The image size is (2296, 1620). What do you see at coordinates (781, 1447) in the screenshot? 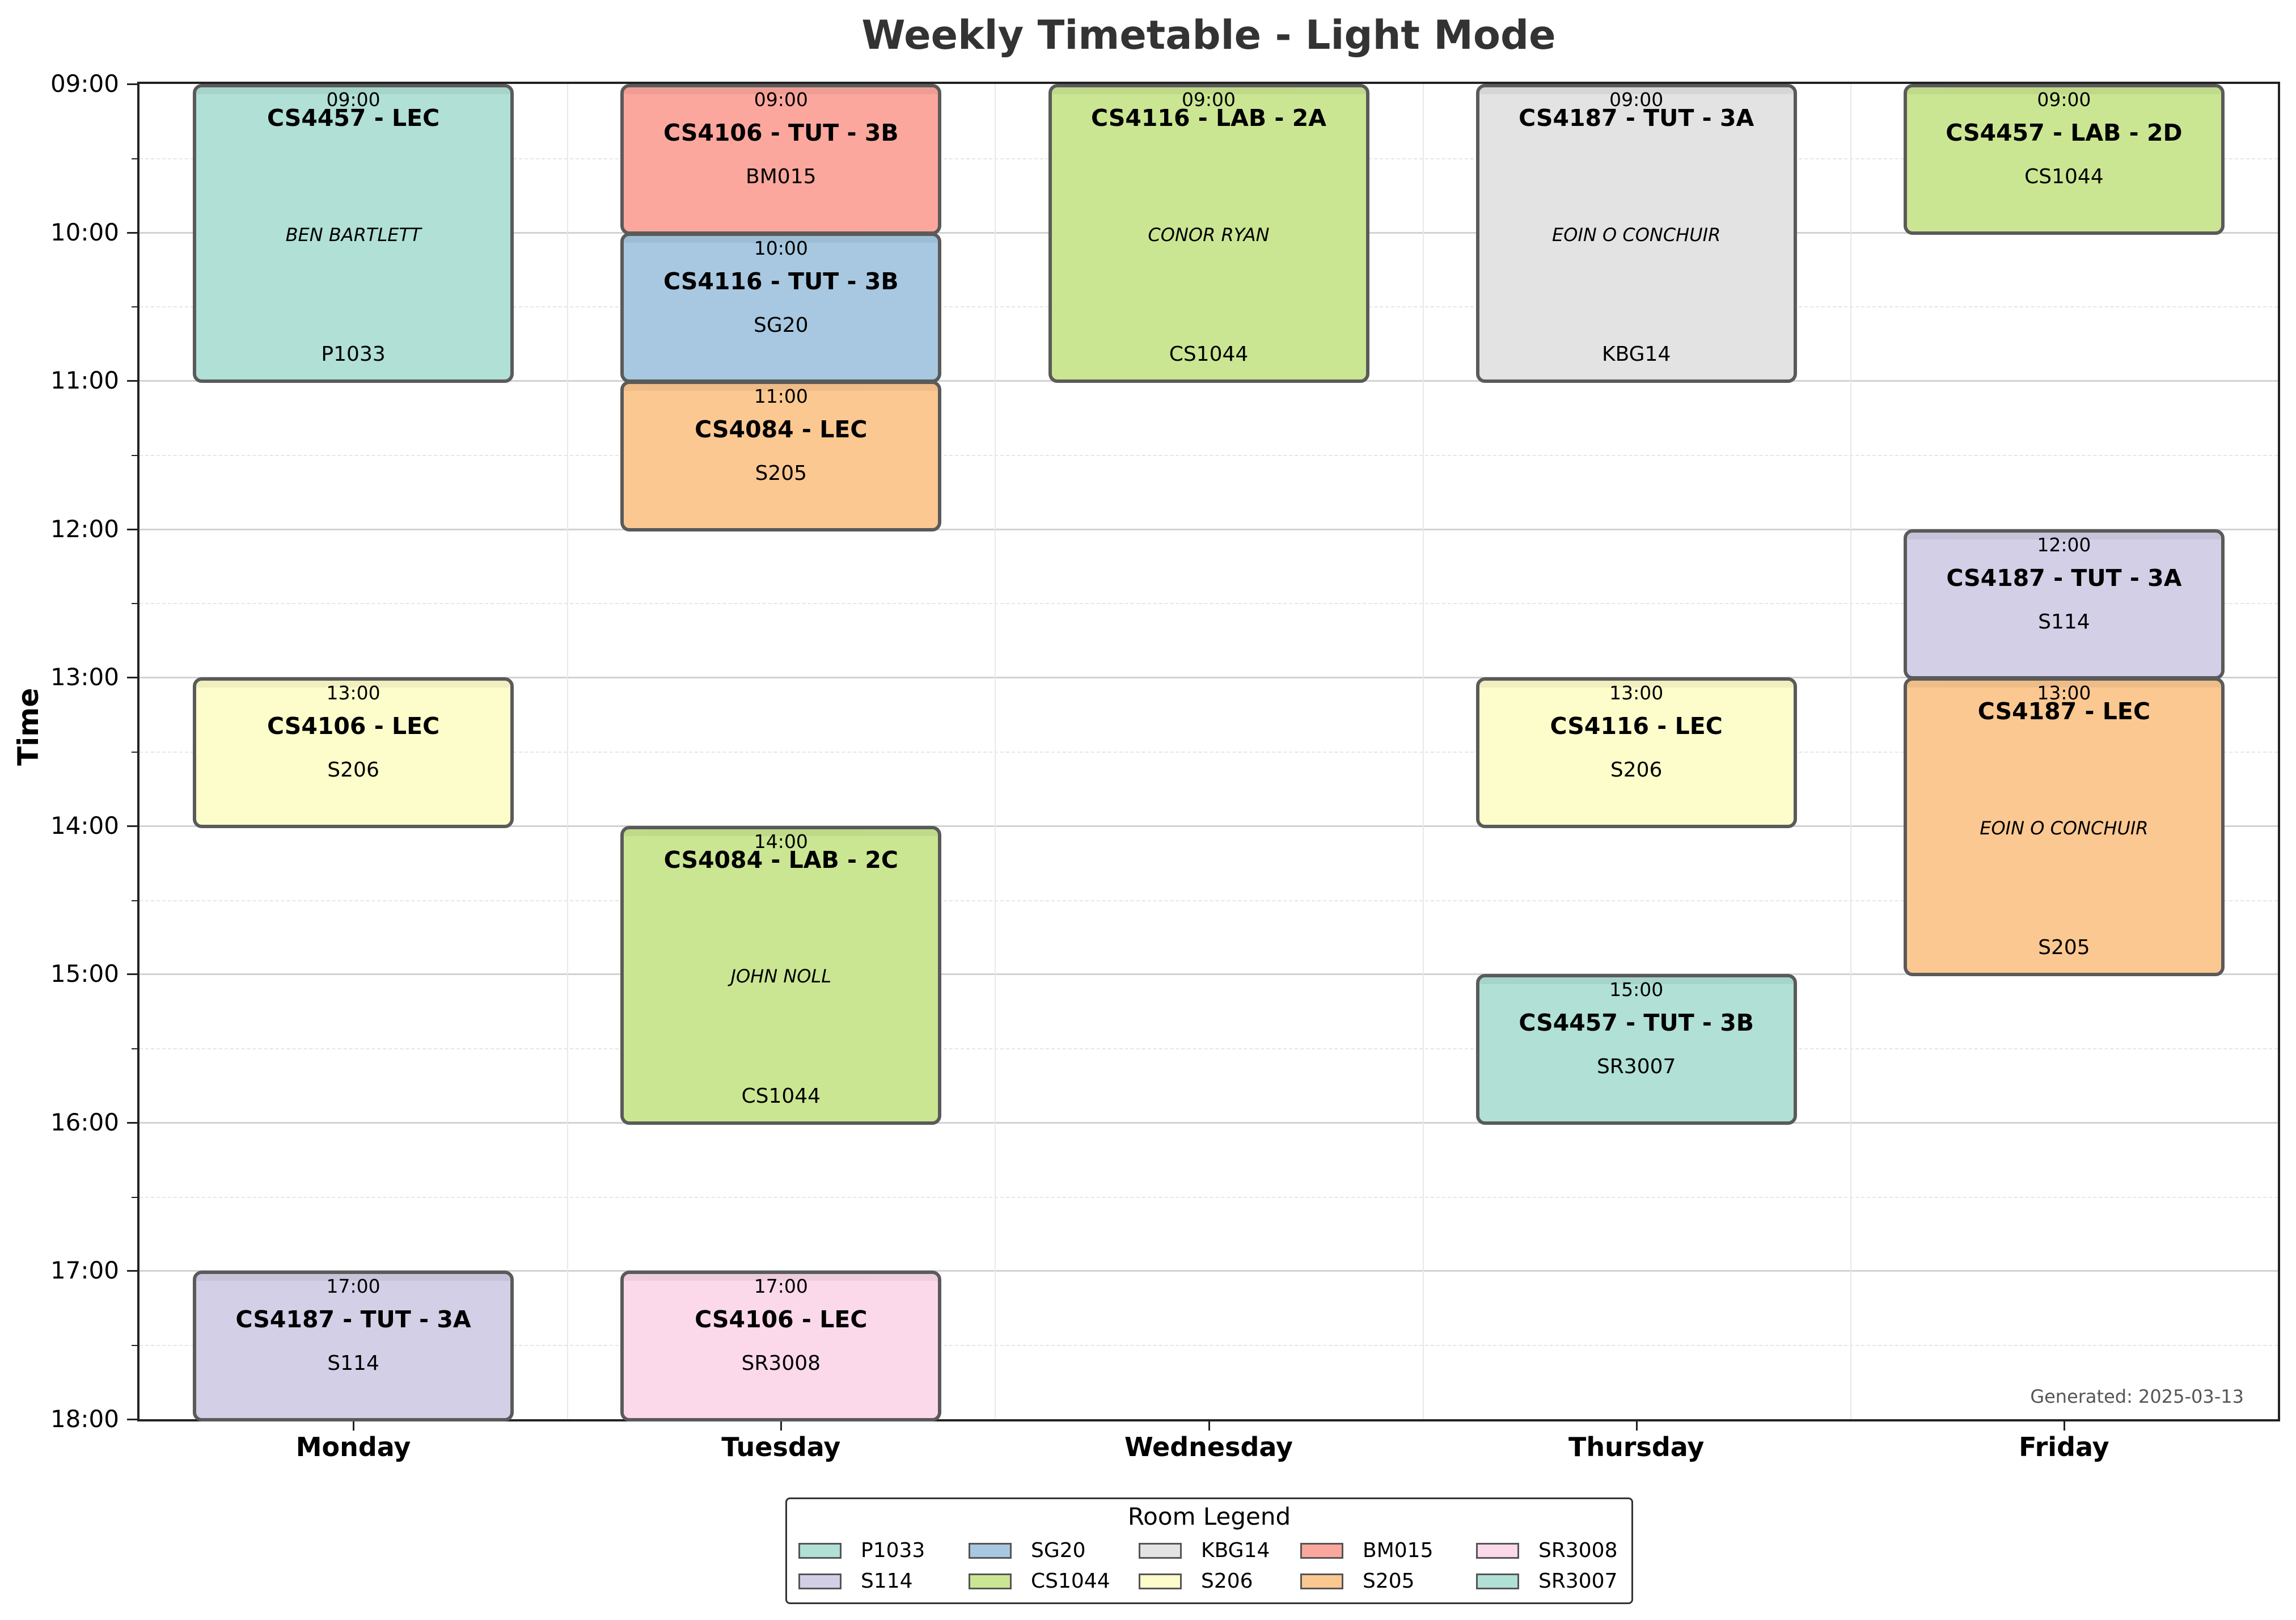
I see `day-label: Tuesday` at bounding box center [781, 1447].